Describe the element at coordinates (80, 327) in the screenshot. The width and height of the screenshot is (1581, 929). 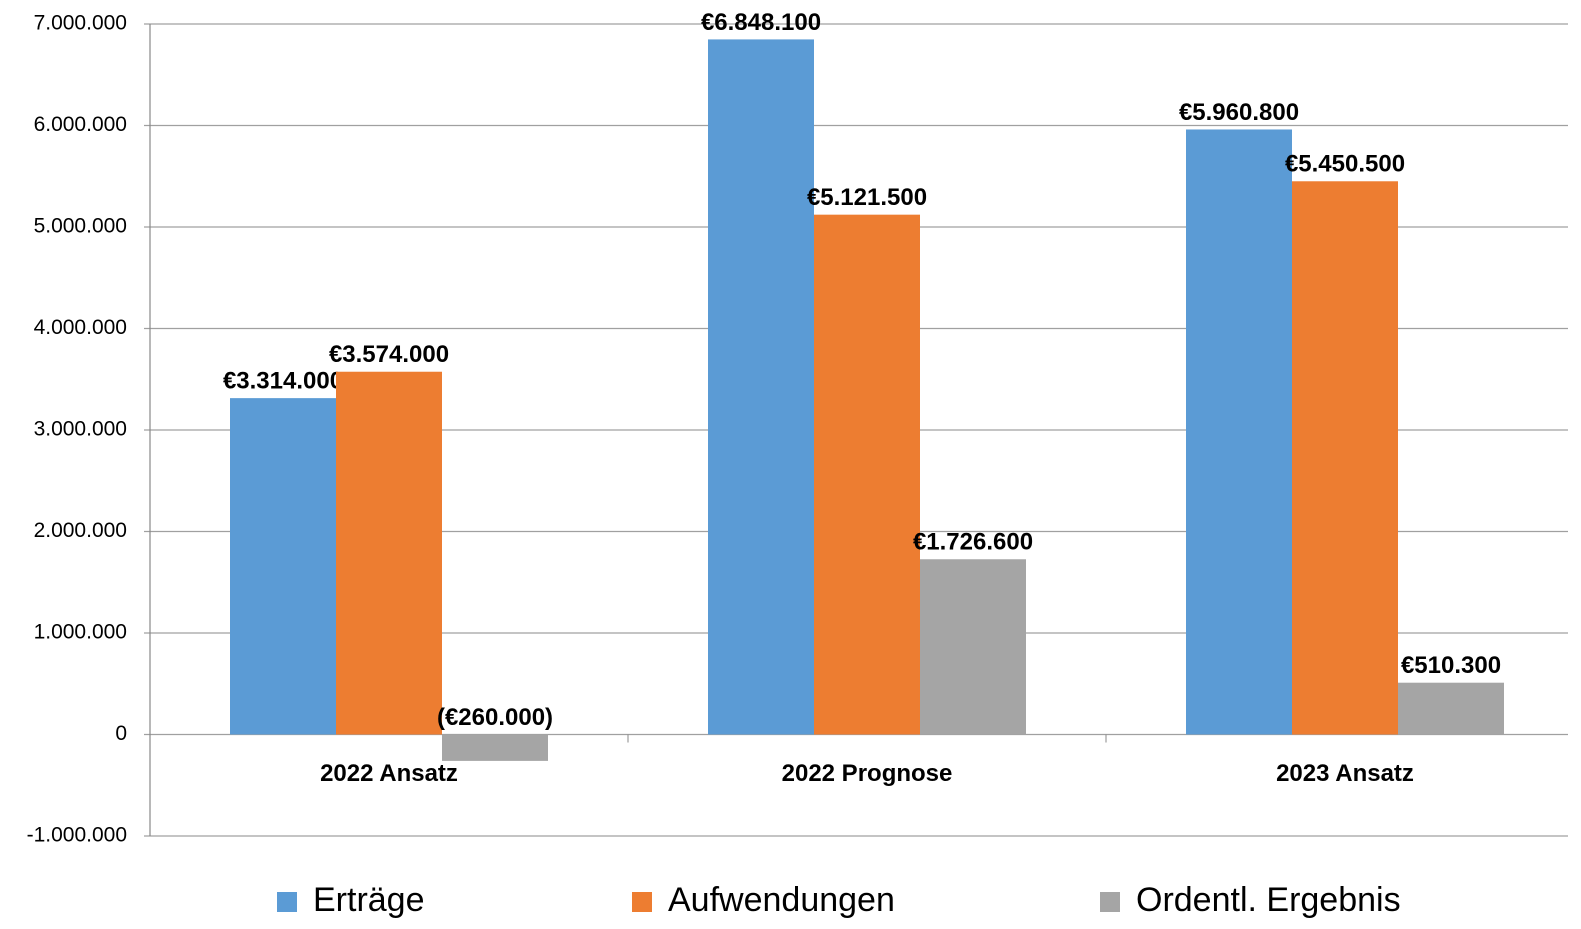
I see `y-tick-label: 4.000.000` at that location.